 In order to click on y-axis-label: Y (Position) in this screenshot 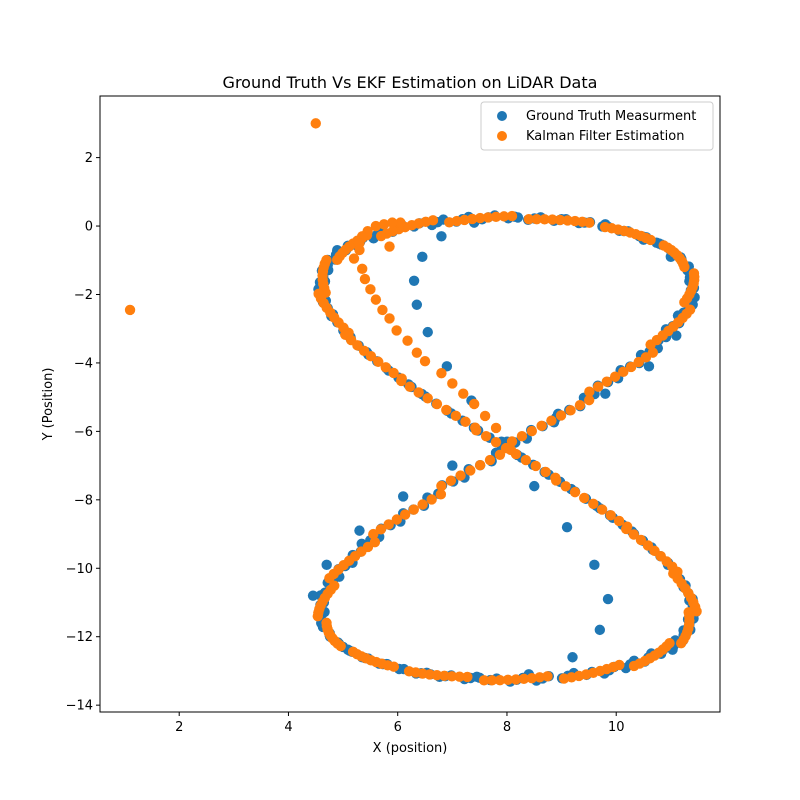, I will do `click(48, 405)`.